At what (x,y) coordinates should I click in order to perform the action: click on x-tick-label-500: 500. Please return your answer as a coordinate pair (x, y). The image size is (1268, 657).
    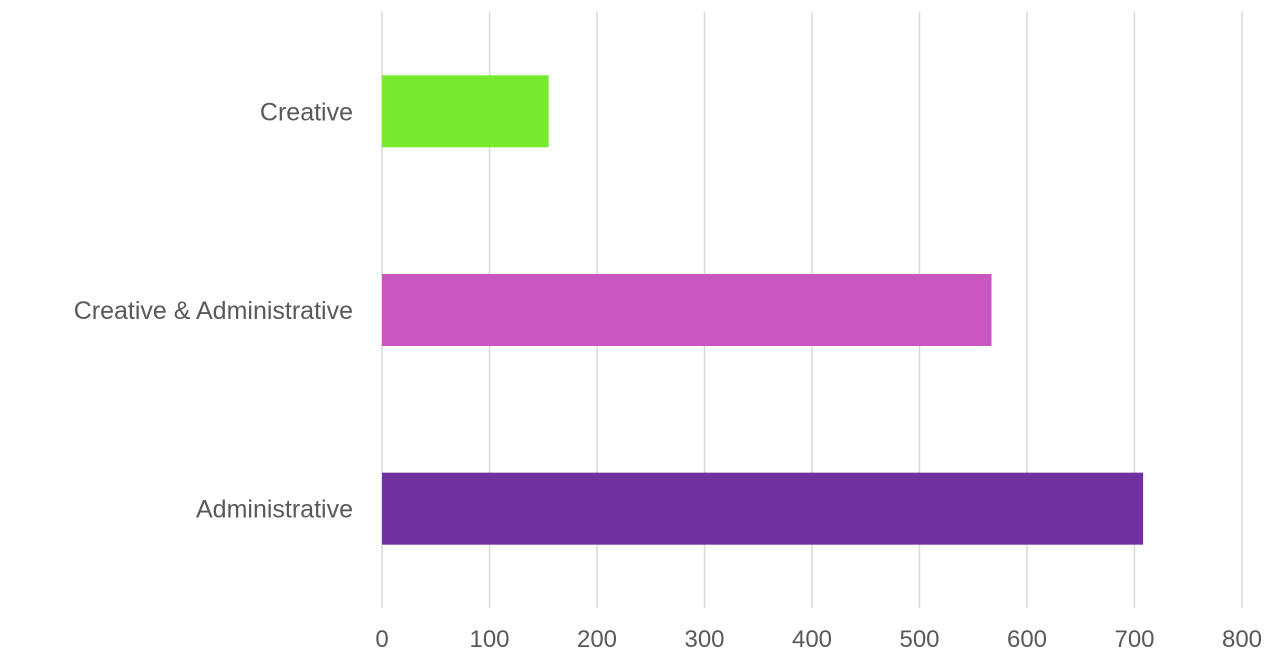
    Looking at the image, I should click on (919, 639).